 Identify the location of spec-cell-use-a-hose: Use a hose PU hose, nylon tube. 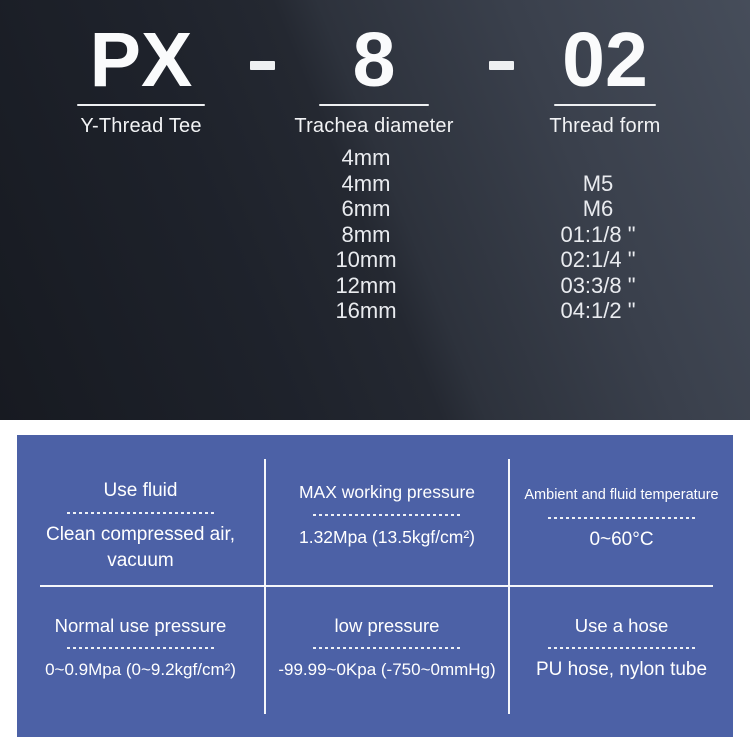
(621, 654).